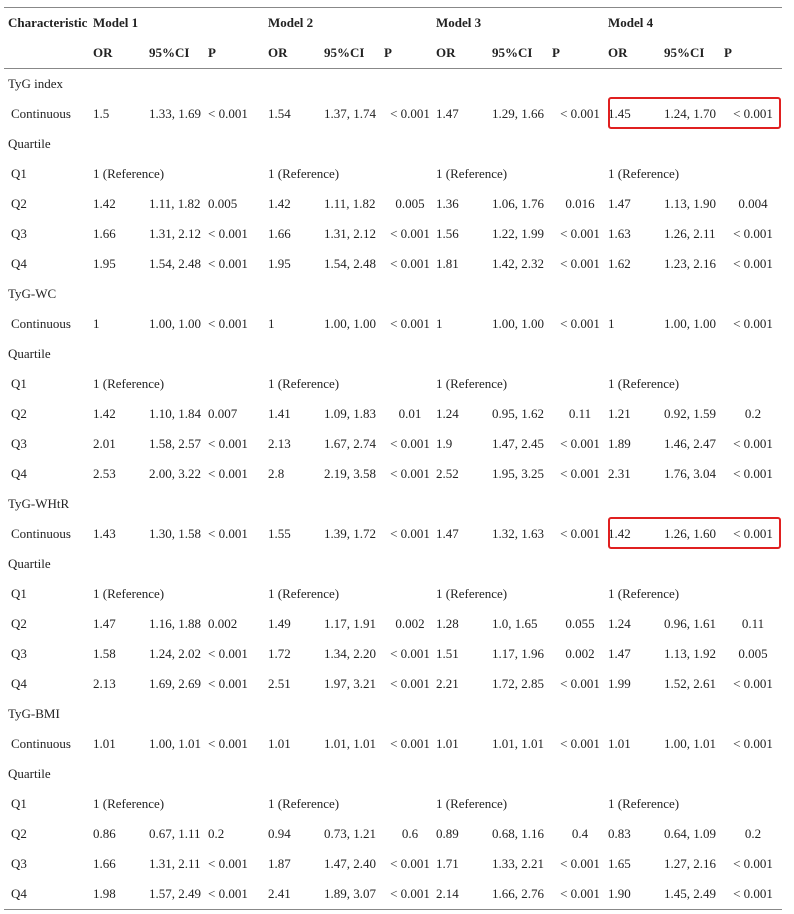  Describe the element at coordinates (175, 323) in the screenshot. I see `ci-cell-model-1: 1.00, 1.00` at that location.